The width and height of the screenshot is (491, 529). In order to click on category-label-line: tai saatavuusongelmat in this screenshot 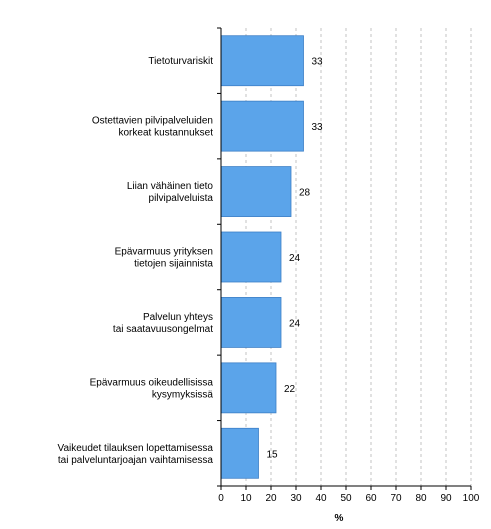, I will do `click(163, 329)`.